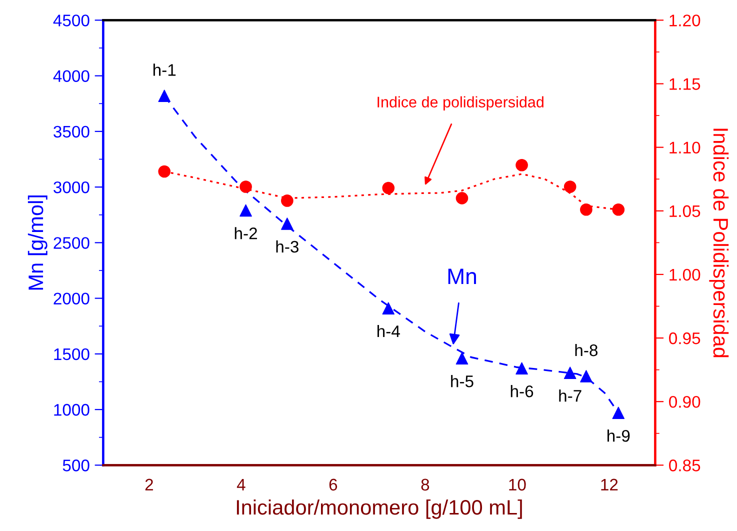 The width and height of the screenshot is (737, 531). I want to click on annotation: h-2, so click(245, 233).